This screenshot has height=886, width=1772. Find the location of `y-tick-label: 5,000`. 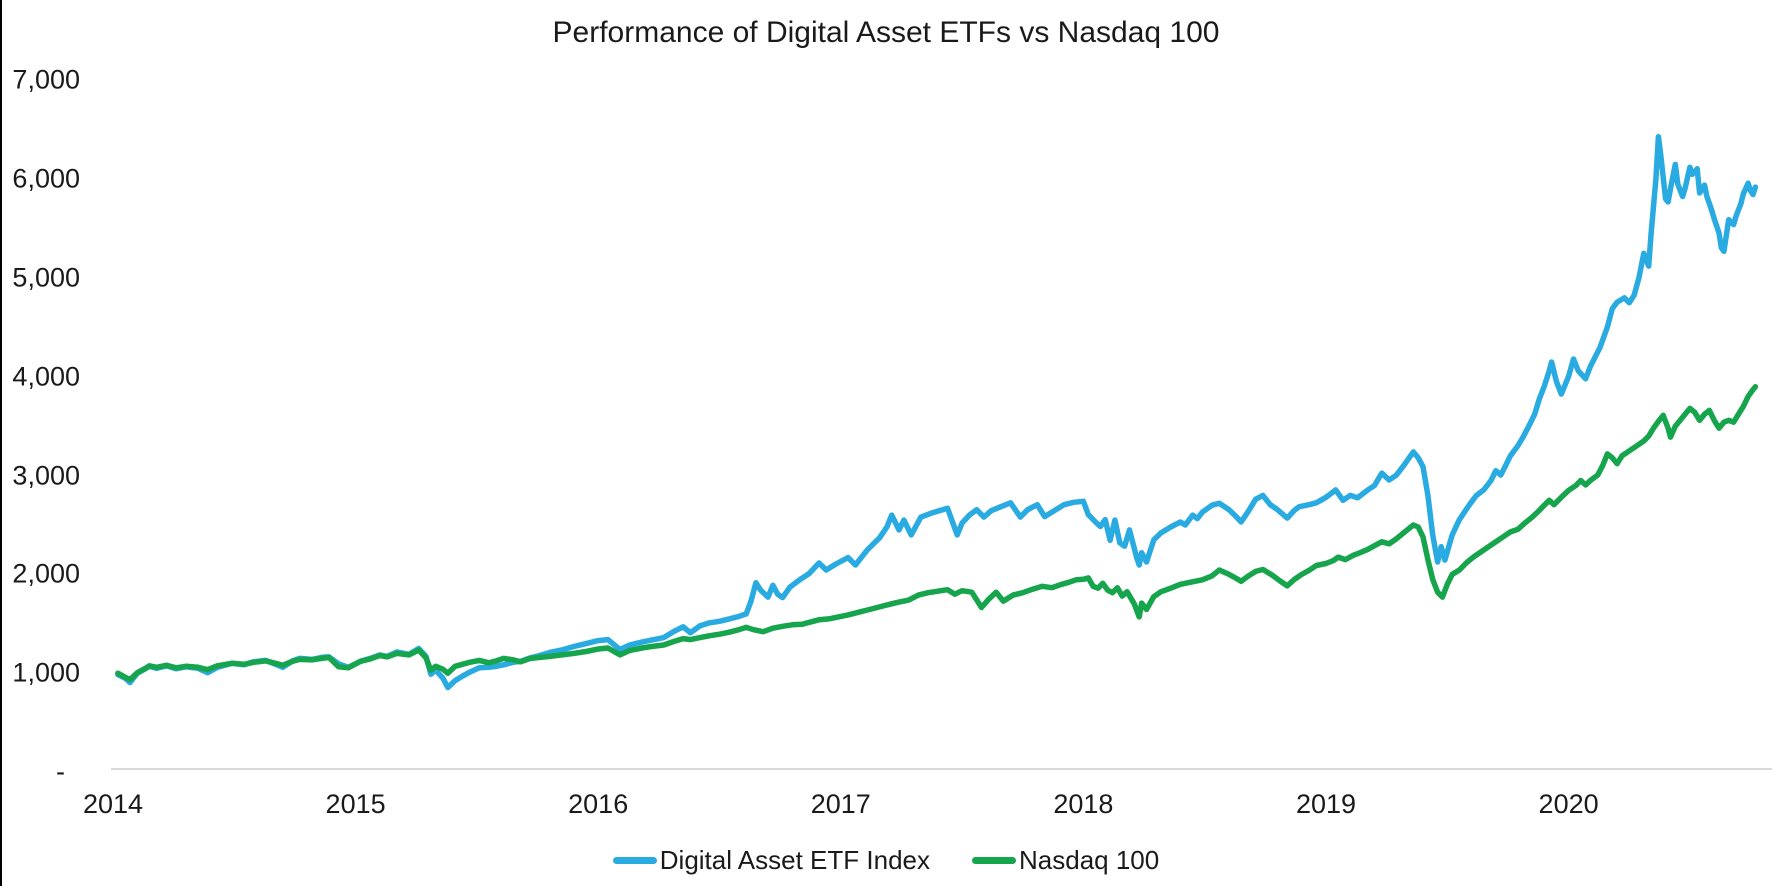

y-tick-label: 5,000 is located at coordinates (46, 277).